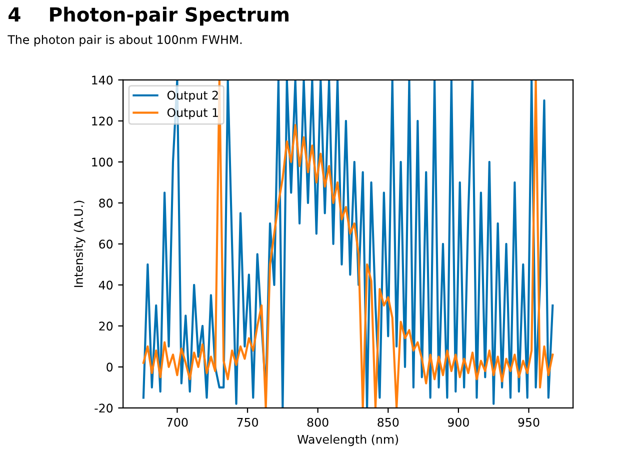 This screenshot has width=641, height=462. Describe the element at coordinates (458, 422) in the screenshot. I see `x-tick-label: 900` at that location.